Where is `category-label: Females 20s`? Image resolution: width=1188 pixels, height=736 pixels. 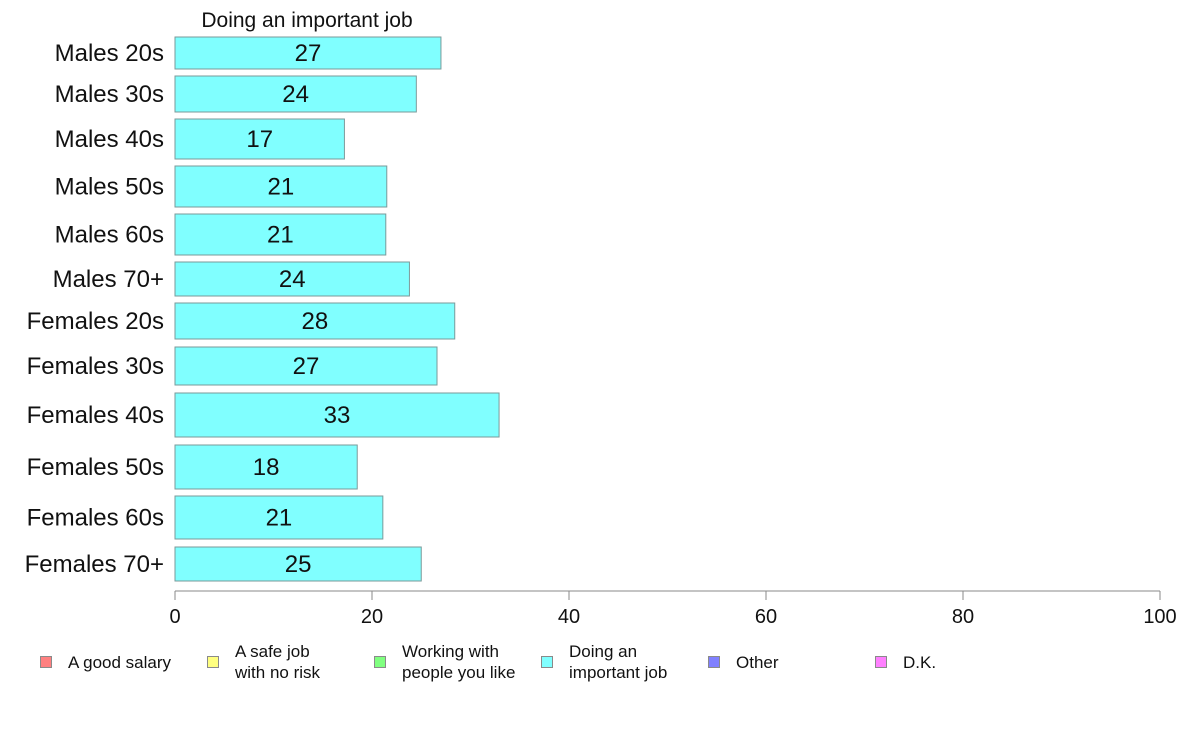
category-label: Females 20s is located at coordinates (95, 321).